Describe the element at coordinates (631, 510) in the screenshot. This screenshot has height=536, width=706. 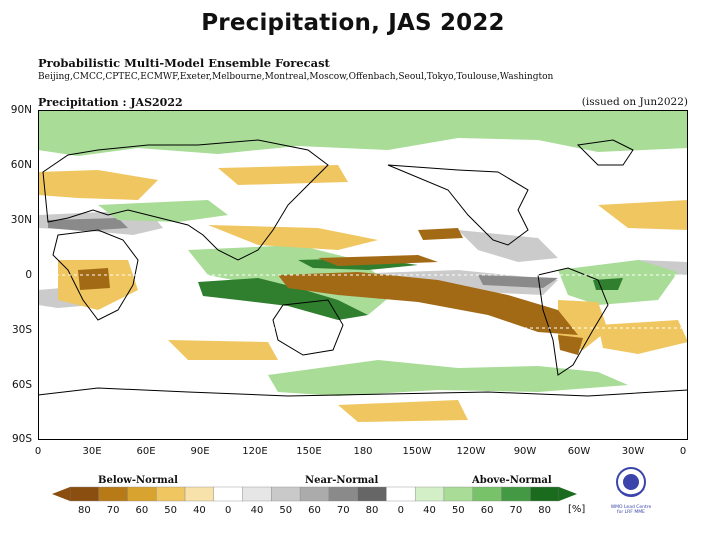
I see `wmo-logo-text: WMO Lead Centre for LRF MME` at that location.